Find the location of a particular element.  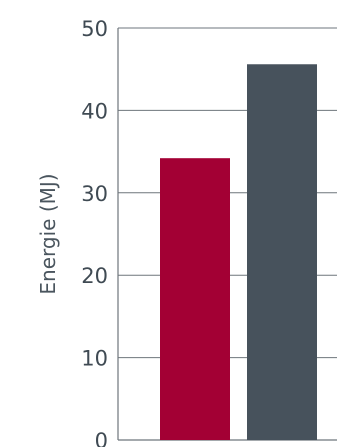

y-tick-label: 20 is located at coordinates (94, 276).